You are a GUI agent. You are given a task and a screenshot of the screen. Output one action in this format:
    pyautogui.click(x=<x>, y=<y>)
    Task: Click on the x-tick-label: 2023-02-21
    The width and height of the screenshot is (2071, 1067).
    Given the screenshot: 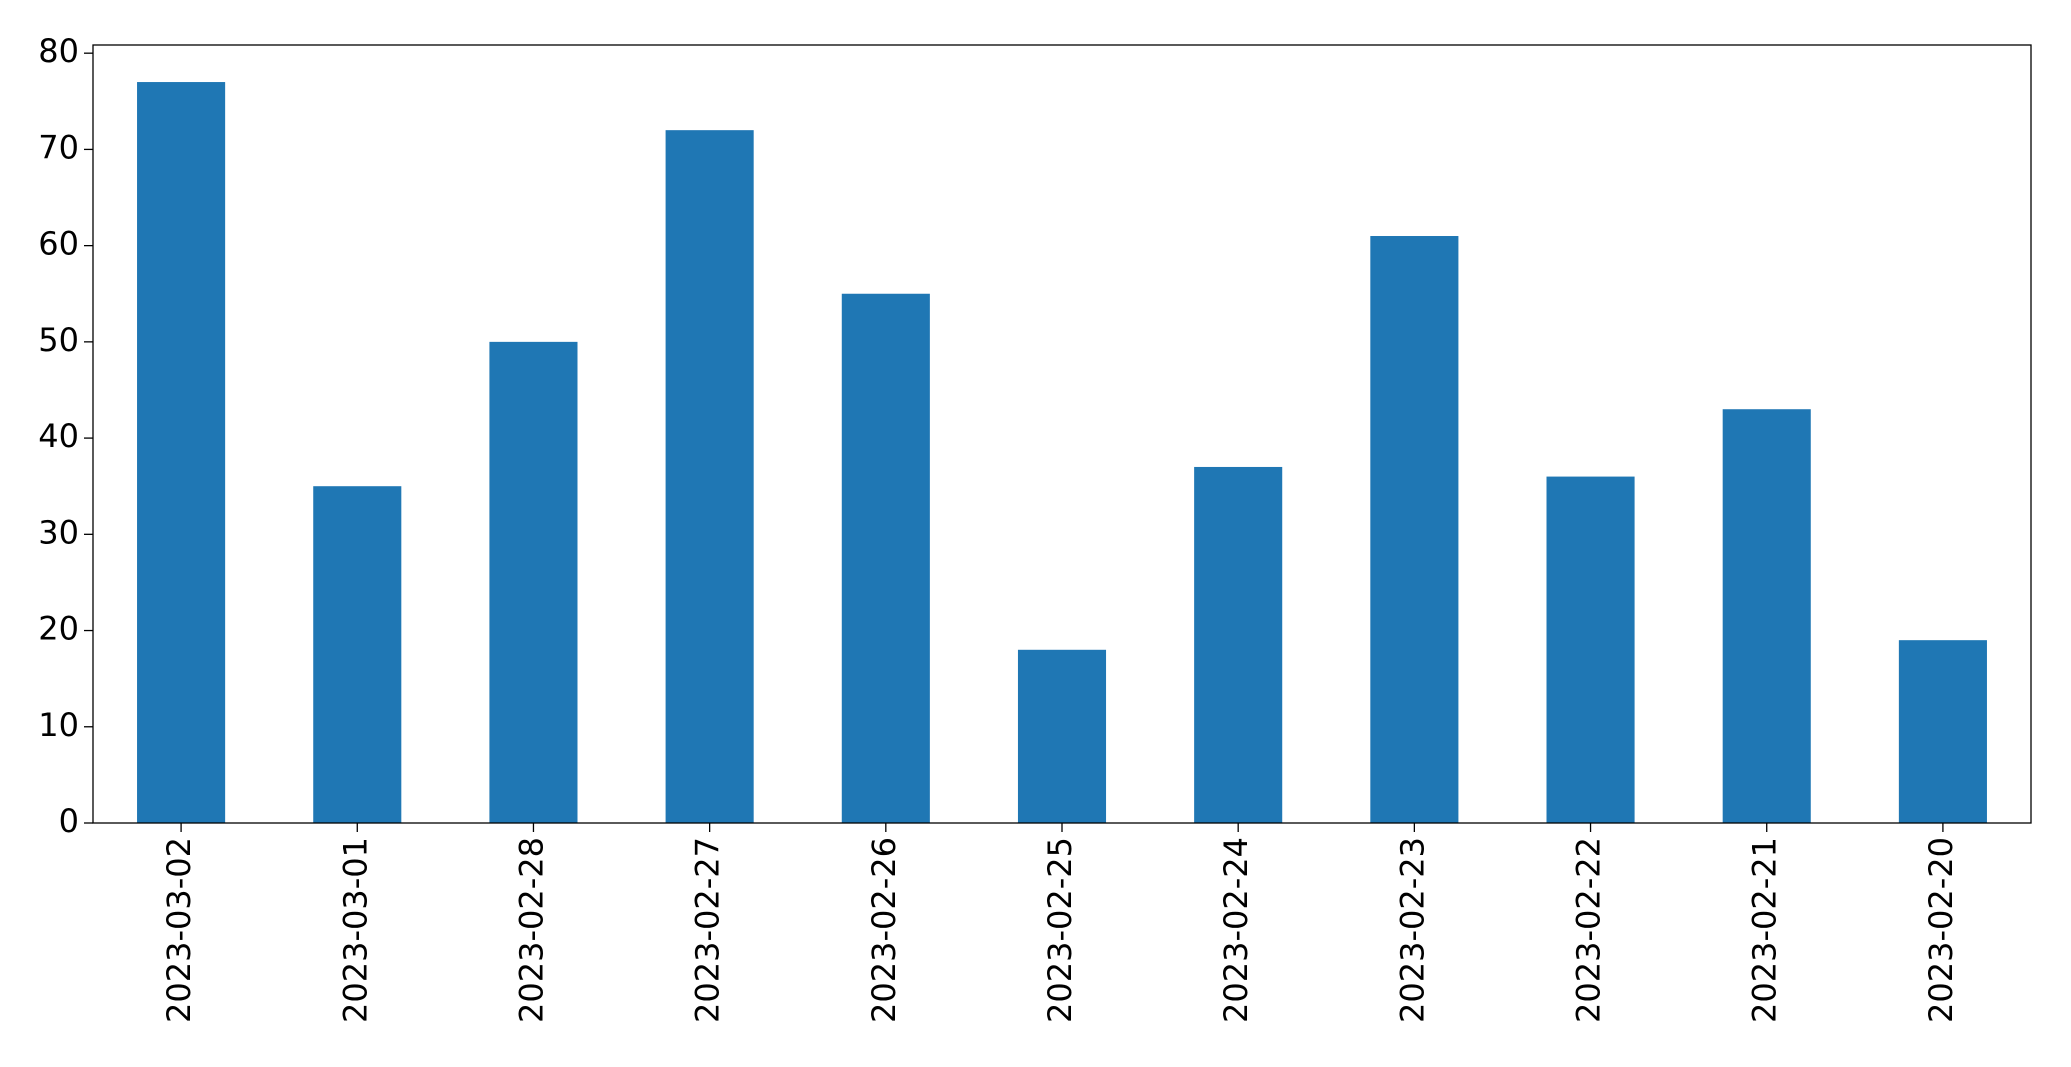 What is the action you would take?
    pyautogui.click(x=1765, y=930)
    